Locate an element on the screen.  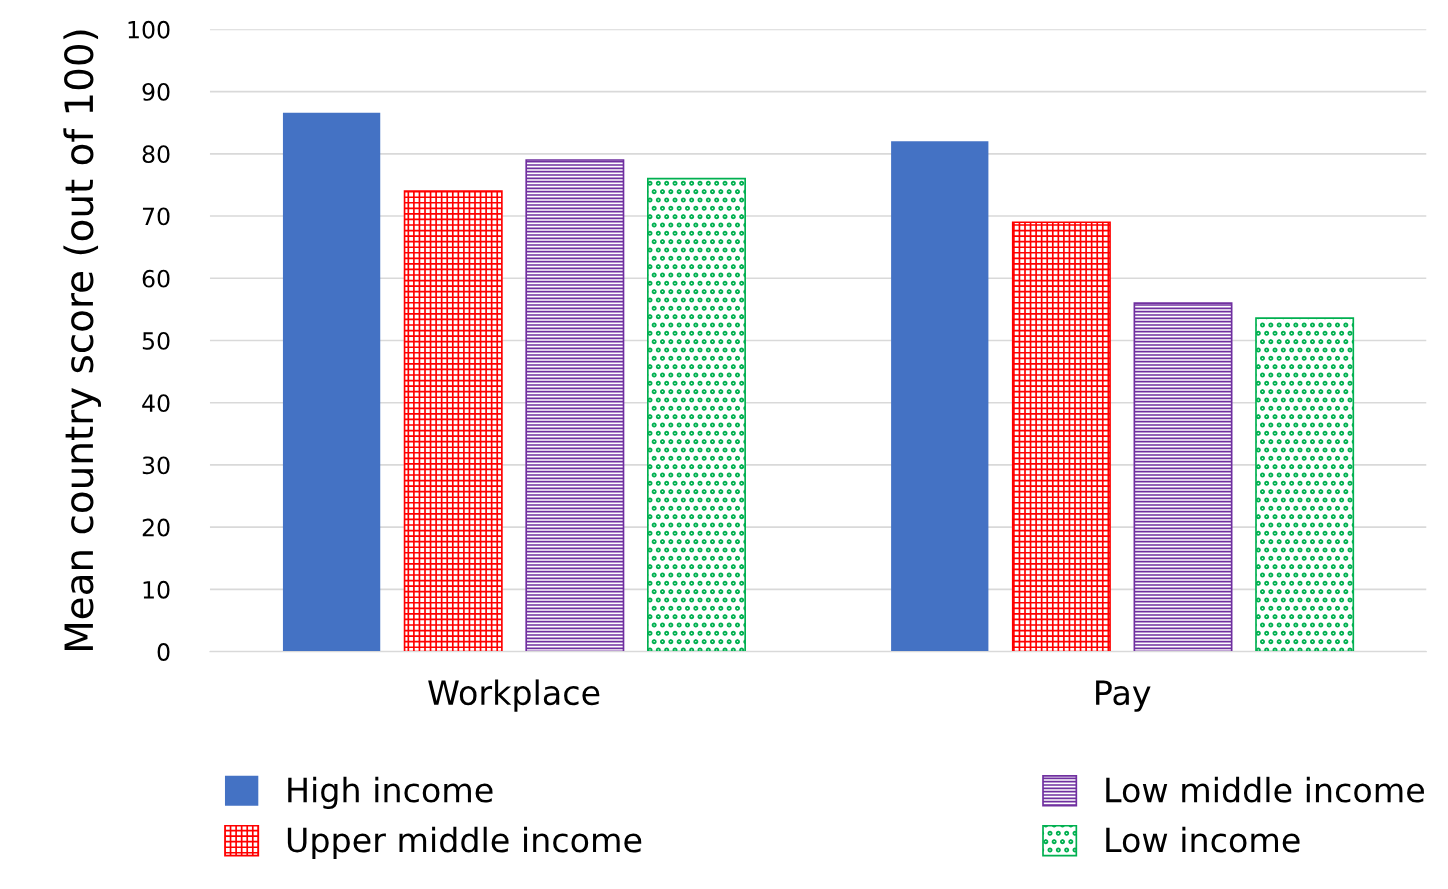
legend-label: High income is located at coordinates (390, 793).